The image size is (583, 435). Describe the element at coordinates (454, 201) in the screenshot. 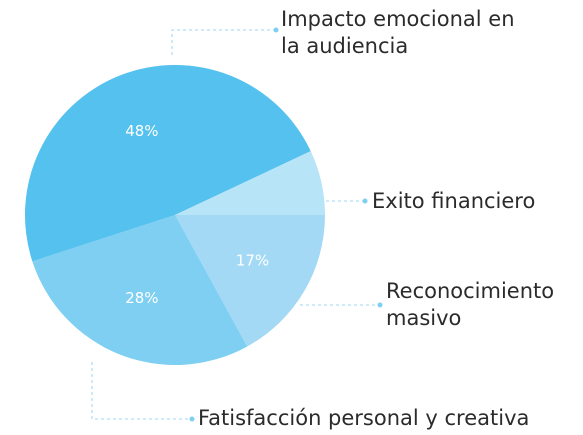

I see `legend-label: Exito financiero` at that location.